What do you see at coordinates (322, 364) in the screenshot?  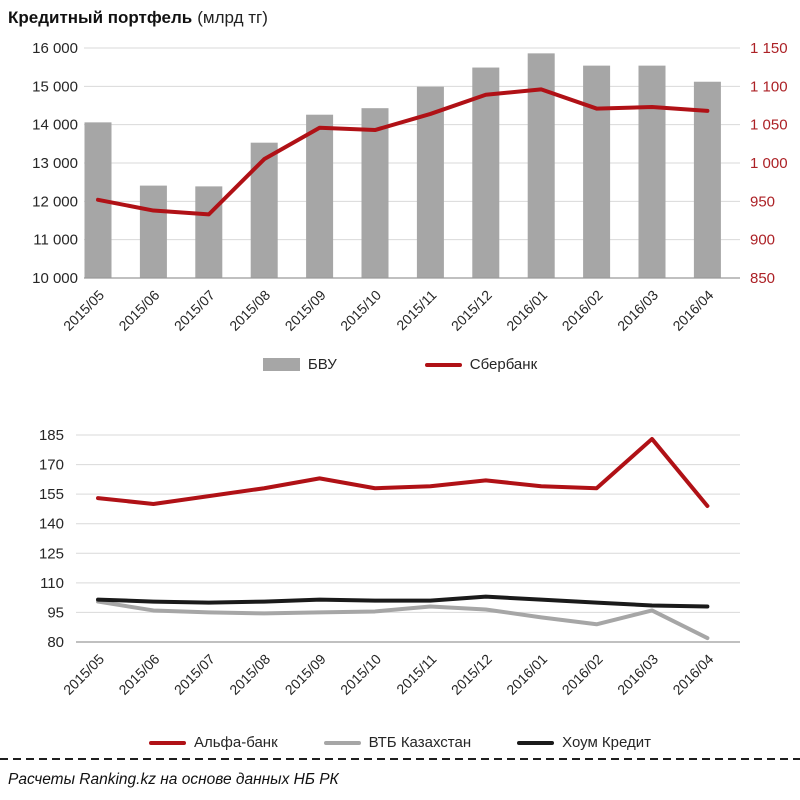 I see `legend-label-bvu: БВУ` at bounding box center [322, 364].